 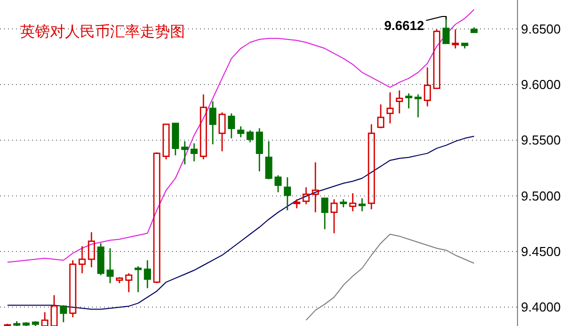 I want to click on title: 英镑对人民币汇率走势图, so click(x=102, y=32).